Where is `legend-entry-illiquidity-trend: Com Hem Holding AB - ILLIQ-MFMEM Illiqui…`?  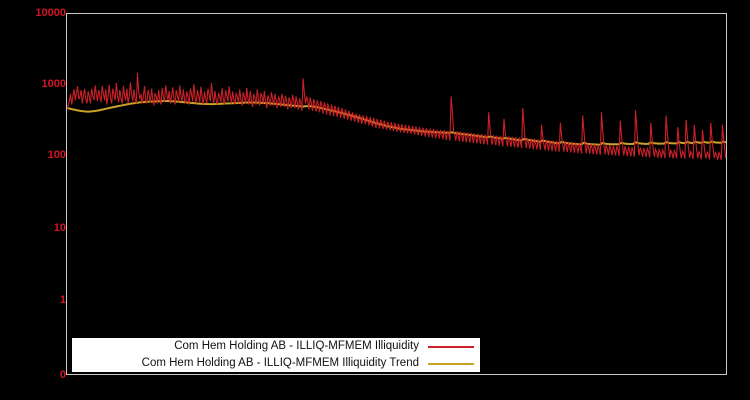 legend-entry-illiquidity-trend: Com Hem Holding AB - ILLIQ-MFMEM Illiqui… is located at coordinates (276, 363).